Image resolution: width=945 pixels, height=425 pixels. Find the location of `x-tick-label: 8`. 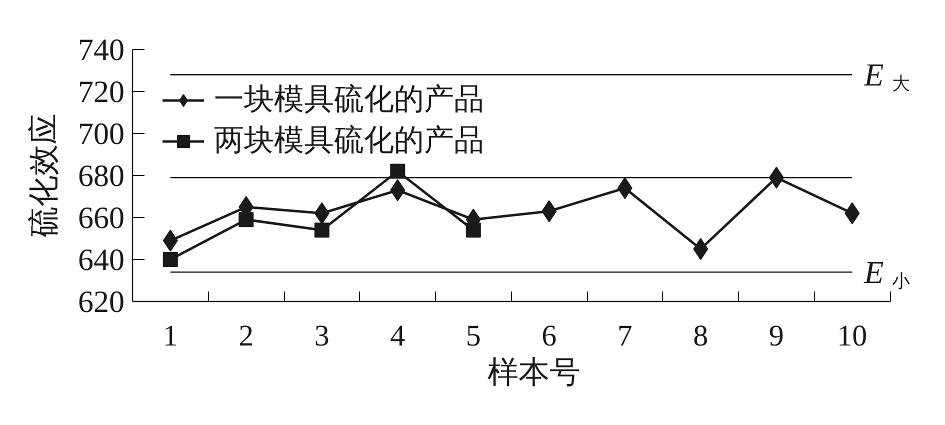

x-tick-label: 8 is located at coordinates (700, 336).